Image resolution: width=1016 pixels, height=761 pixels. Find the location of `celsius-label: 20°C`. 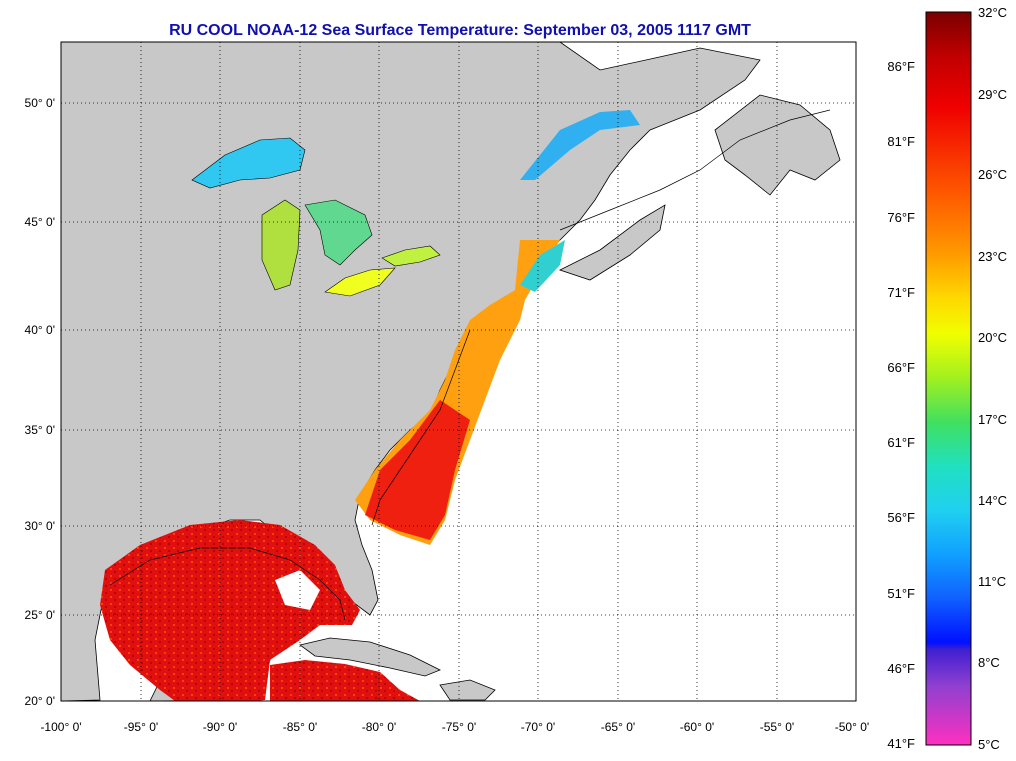

celsius-label: 20°C is located at coordinates (992, 337).